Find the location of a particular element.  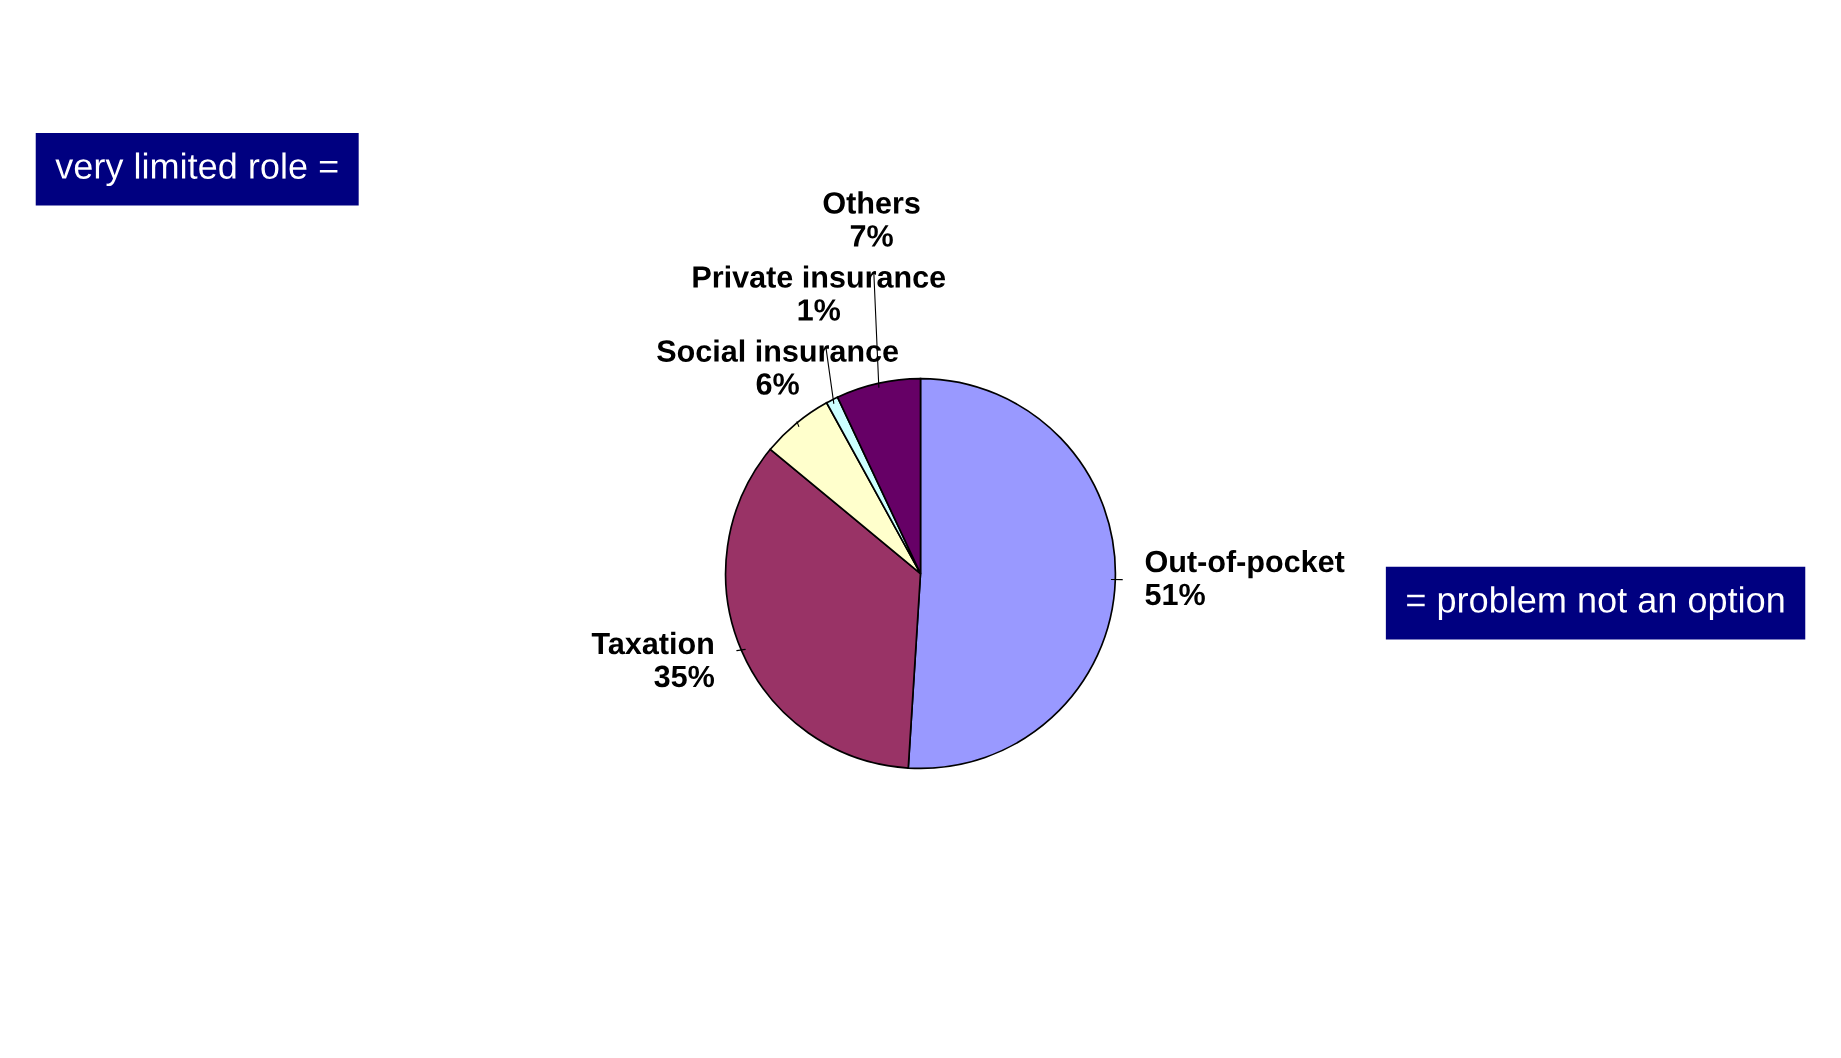

data-label: 35% is located at coordinates (684, 676).